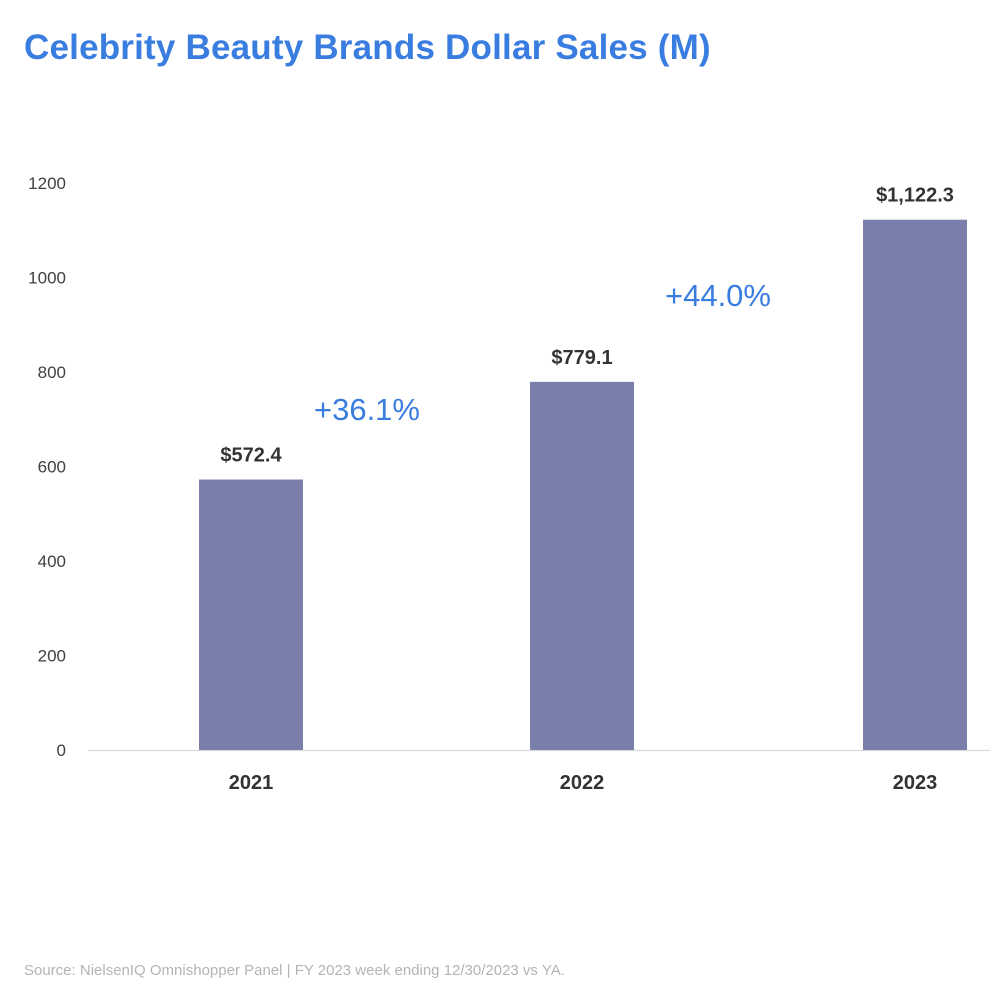 The image size is (996, 994). I want to click on chart-title: Celebrity Beauty Brands Dollar Sales (M), so click(367, 47).